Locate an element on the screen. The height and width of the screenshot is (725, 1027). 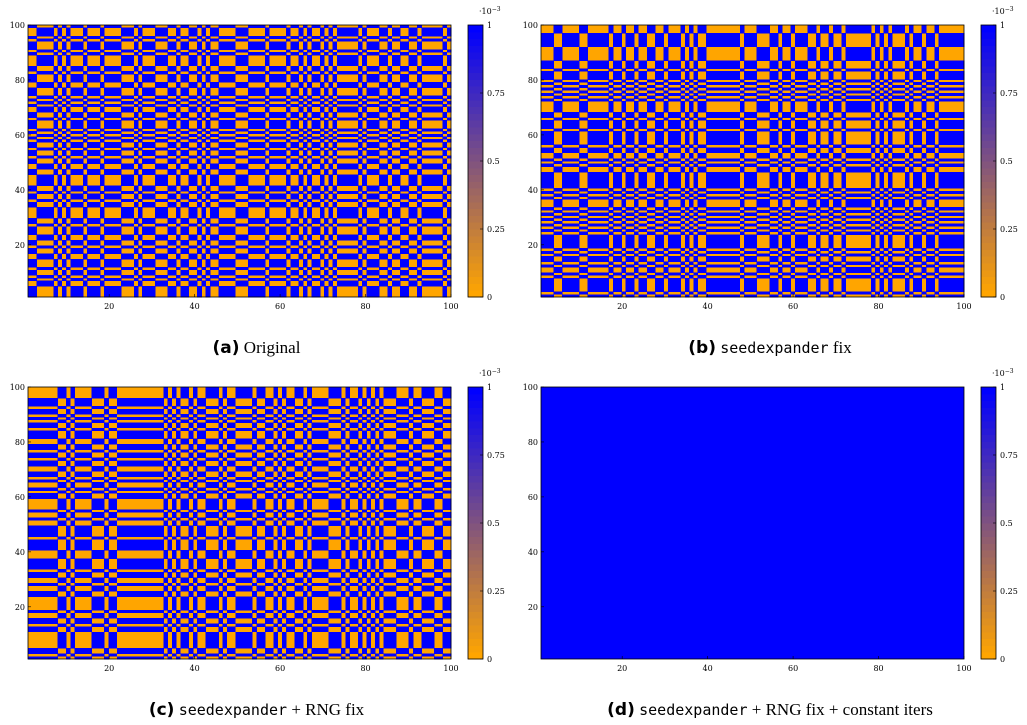
colorbar-tick-label: 1 is located at coordinates (489, 25).